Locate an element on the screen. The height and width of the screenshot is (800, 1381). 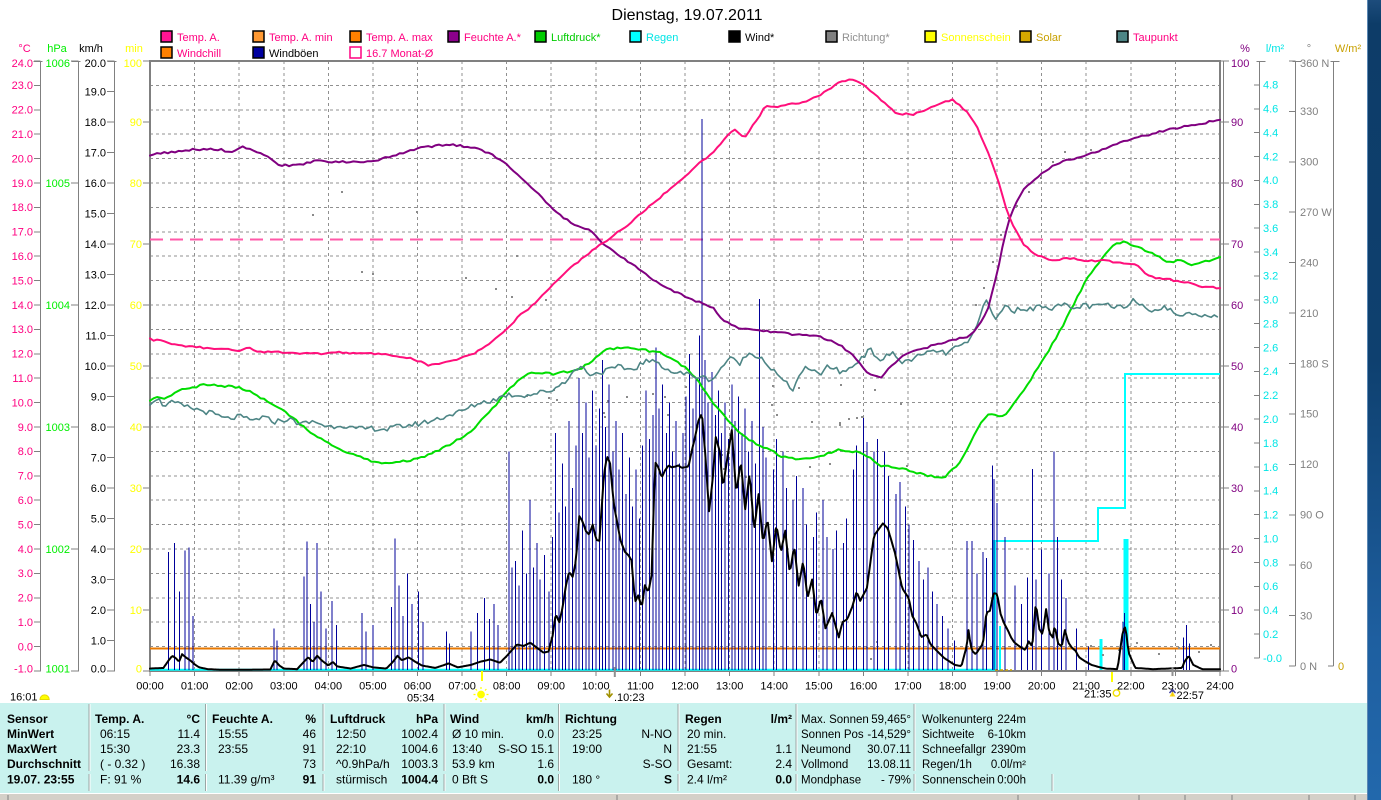
svg-text: 20 min. is located at coordinates (706, 734).